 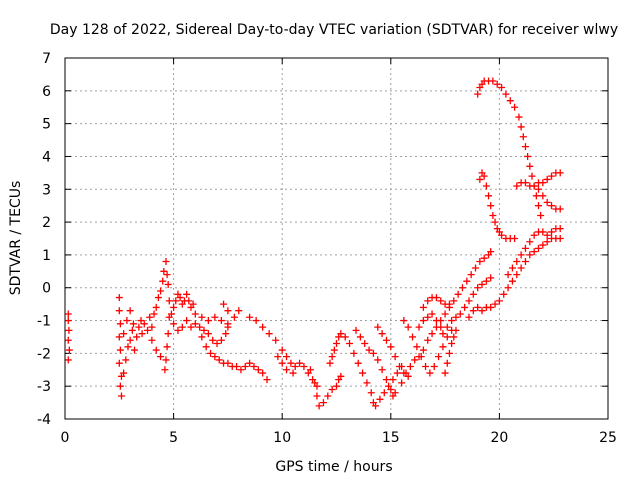 What do you see at coordinates (65, 438) in the screenshot?
I see `x-tick-label: 0` at bounding box center [65, 438].